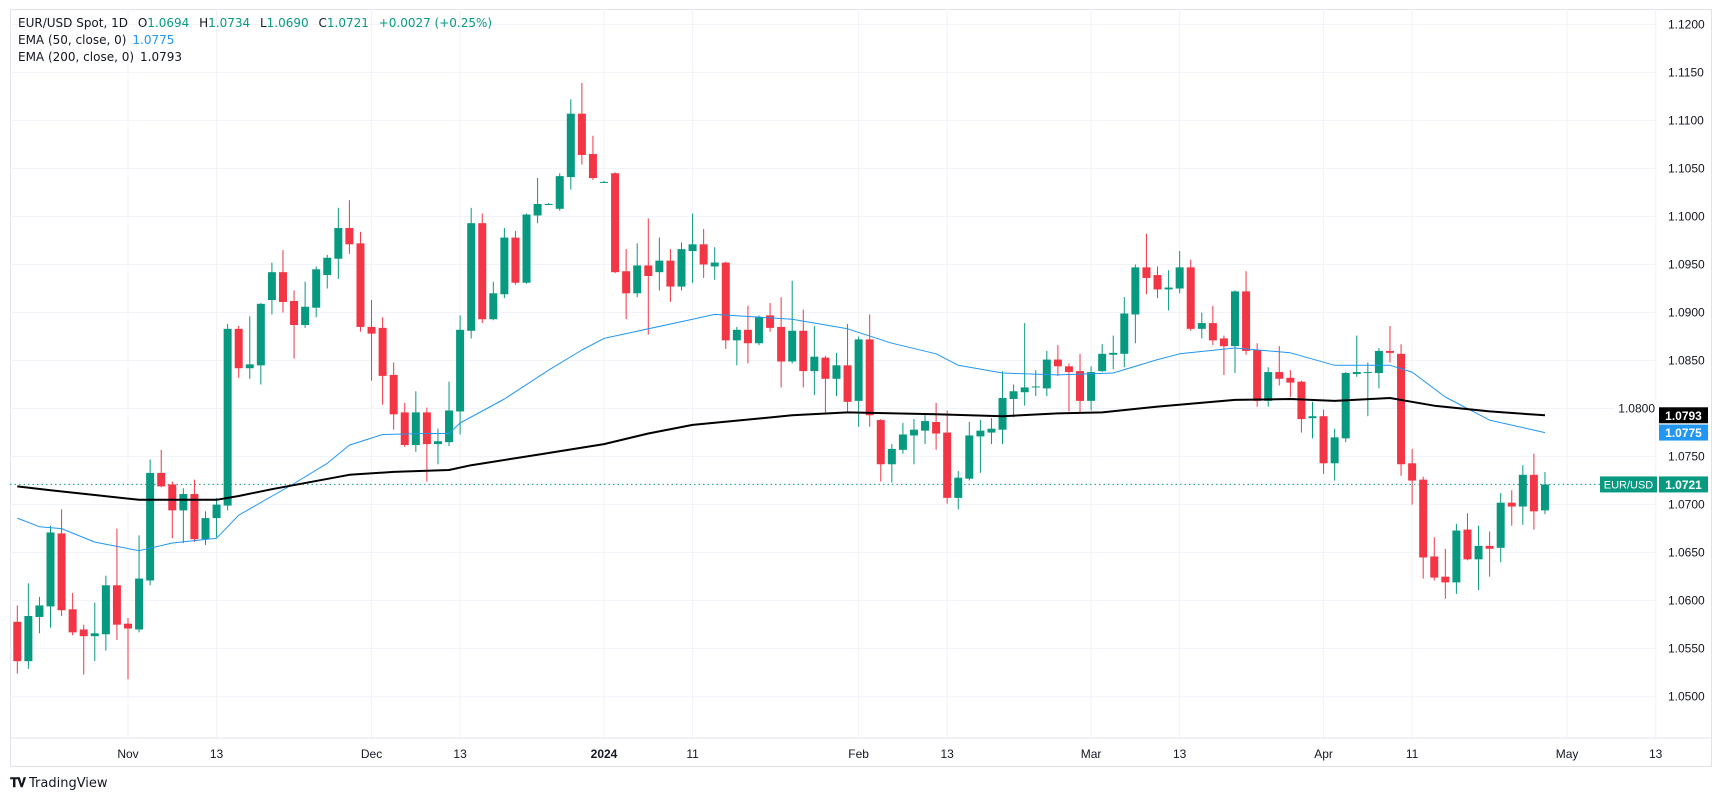  What do you see at coordinates (781, 449) in the screenshot?
I see `ema200-line` at bounding box center [781, 449].